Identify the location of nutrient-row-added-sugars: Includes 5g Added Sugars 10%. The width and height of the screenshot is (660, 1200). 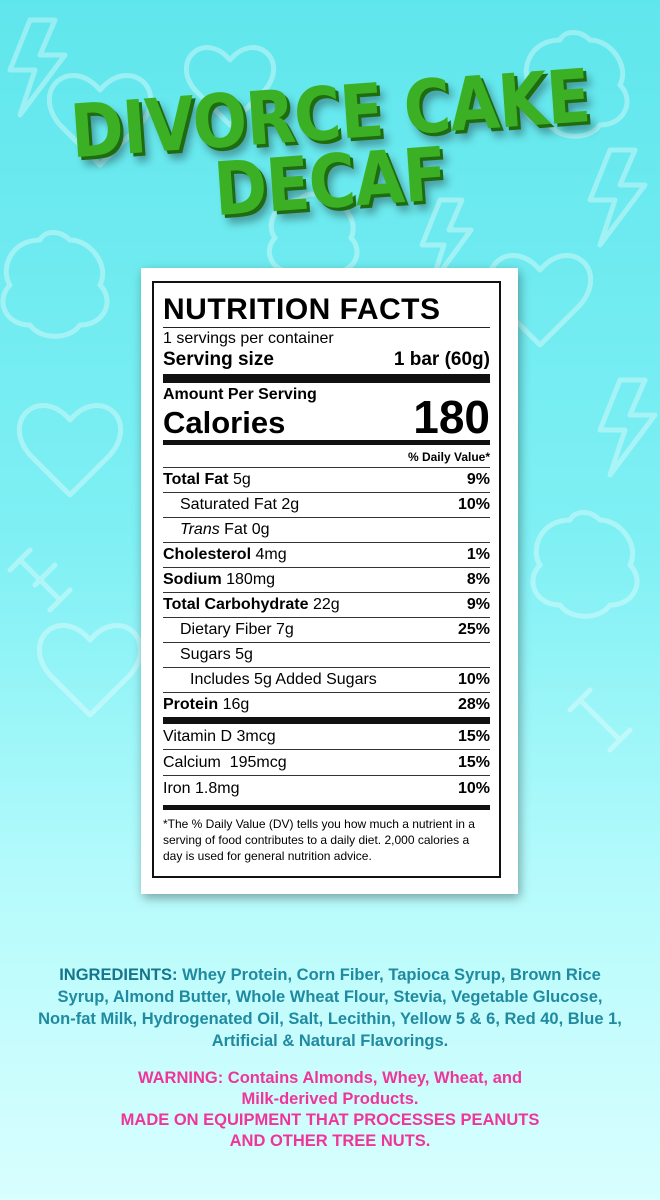
(326, 679).